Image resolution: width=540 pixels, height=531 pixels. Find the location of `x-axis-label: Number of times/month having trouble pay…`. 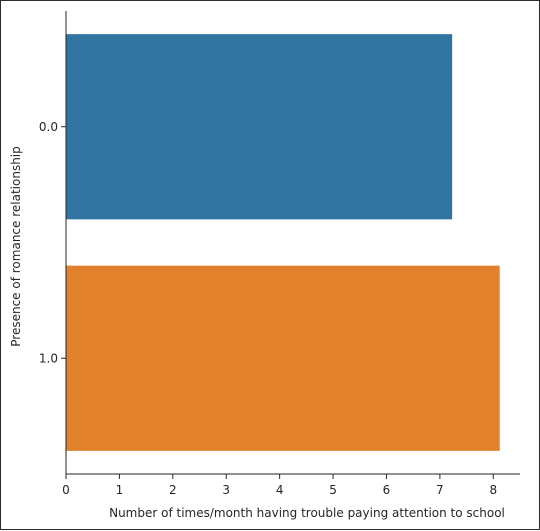

x-axis-label: Number of times/month having trouble pay… is located at coordinates (307, 513).